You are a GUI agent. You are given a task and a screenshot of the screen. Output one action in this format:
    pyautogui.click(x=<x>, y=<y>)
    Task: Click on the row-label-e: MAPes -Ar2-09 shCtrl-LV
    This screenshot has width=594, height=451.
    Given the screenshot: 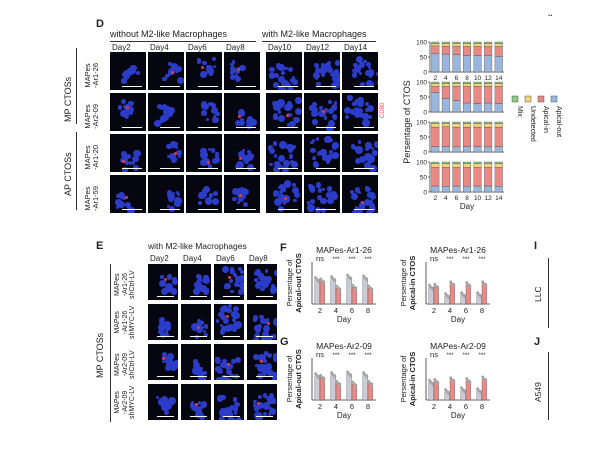 What is the action you would take?
    pyautogui.click(x=125, y=364)
    